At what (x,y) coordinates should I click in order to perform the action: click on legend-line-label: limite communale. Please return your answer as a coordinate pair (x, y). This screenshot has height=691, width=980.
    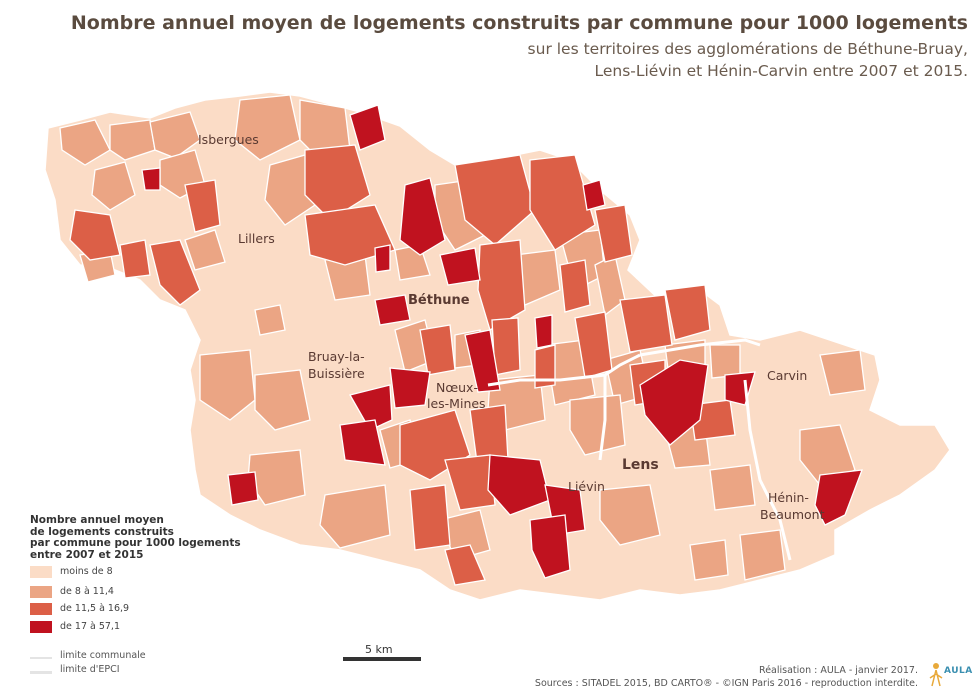
    Looking at the image, I should click on (103, 655).